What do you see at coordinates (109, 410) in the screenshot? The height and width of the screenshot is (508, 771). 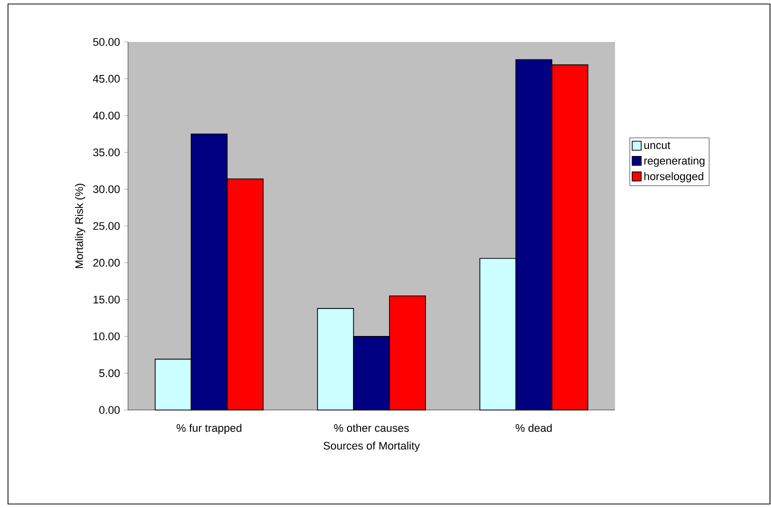 I see `y-tick-label: 0.00` at bounding box center [109, 410].